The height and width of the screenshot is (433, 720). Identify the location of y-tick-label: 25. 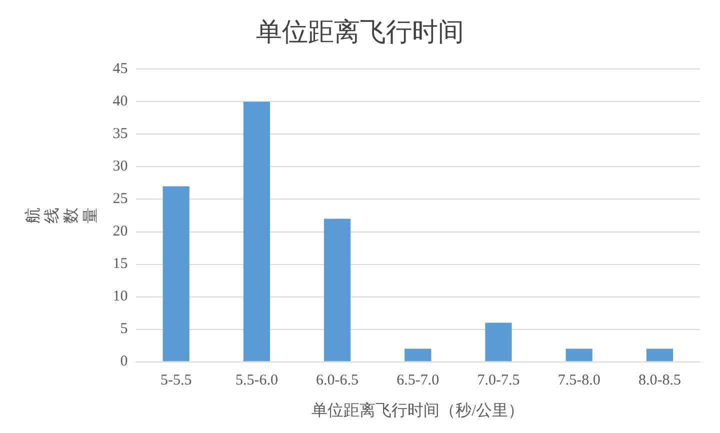
(120, 199).